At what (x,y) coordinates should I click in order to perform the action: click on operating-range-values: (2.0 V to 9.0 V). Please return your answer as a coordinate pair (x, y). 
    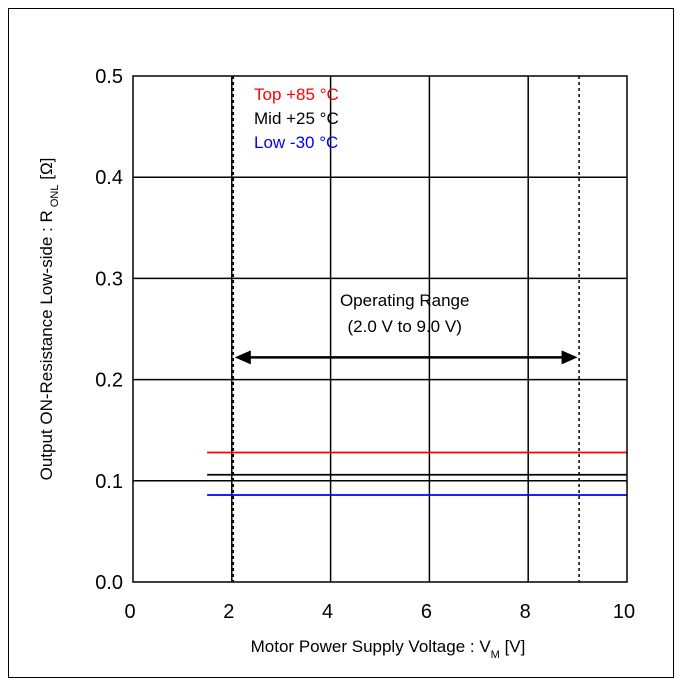
    Looking at the image, I should click on (405, 326).